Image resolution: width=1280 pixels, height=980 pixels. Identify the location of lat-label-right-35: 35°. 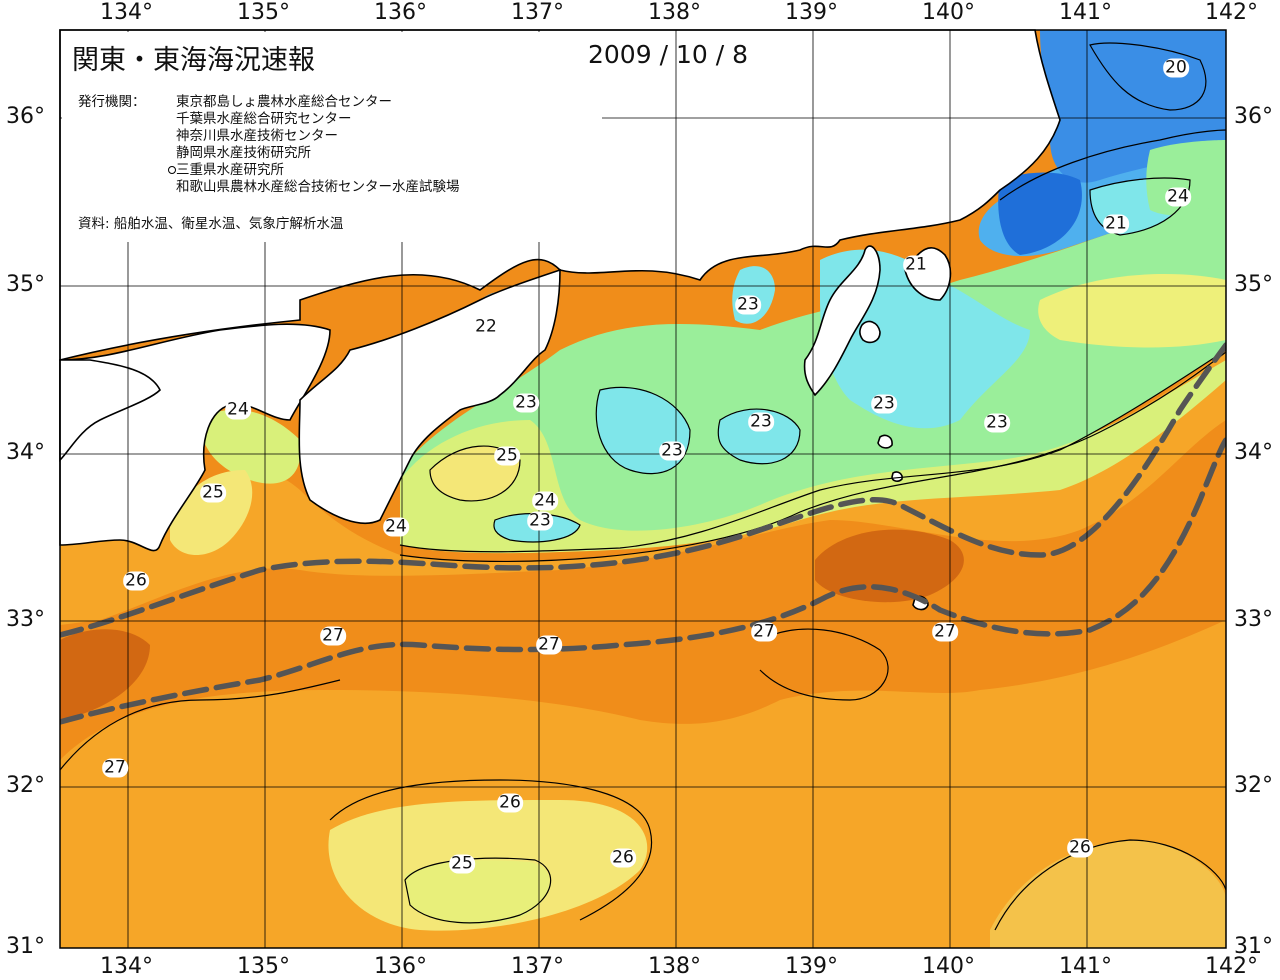
(1253, 284).